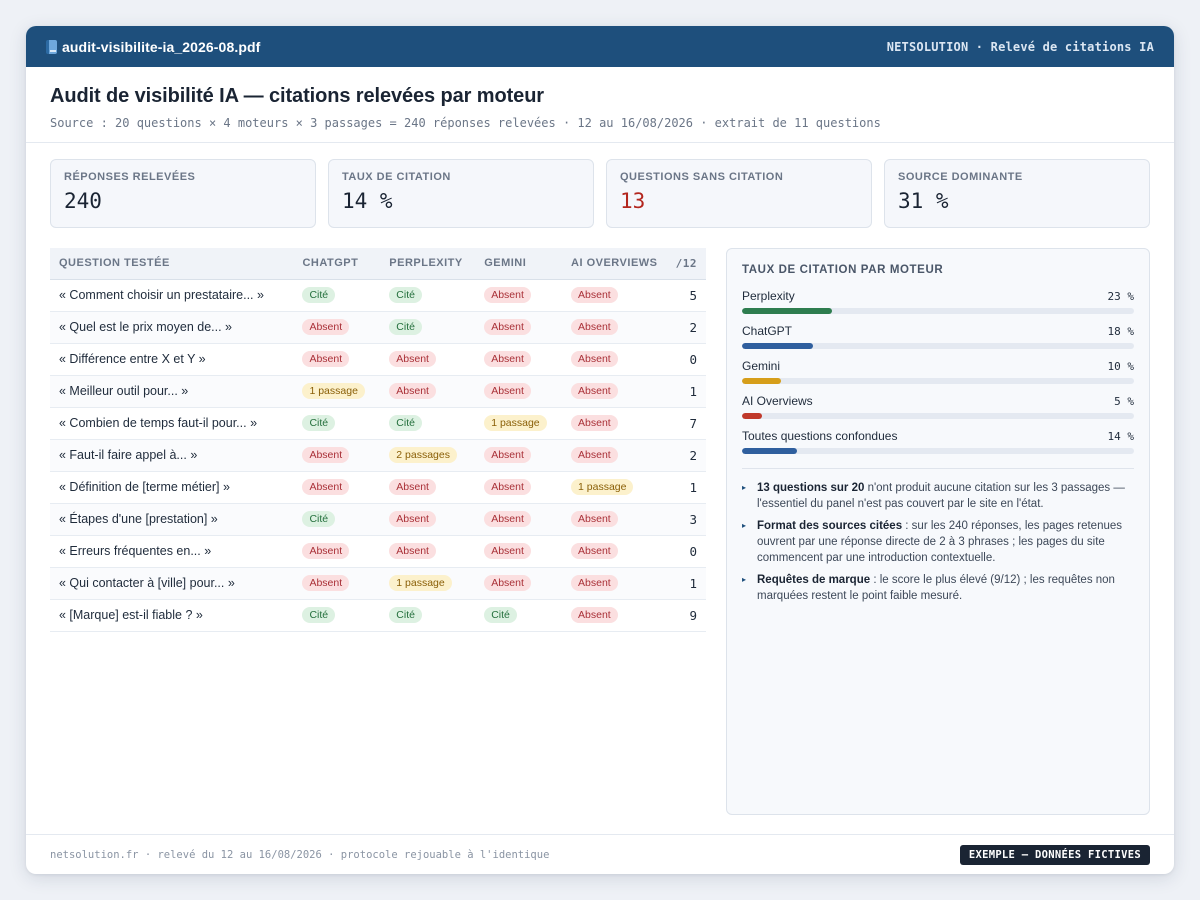 This screenshot has height=900, width=1200. Describe the element at coordinates (811, 488) in the screenshot. I see `finding-key: 13 questions sur 20` at that location.